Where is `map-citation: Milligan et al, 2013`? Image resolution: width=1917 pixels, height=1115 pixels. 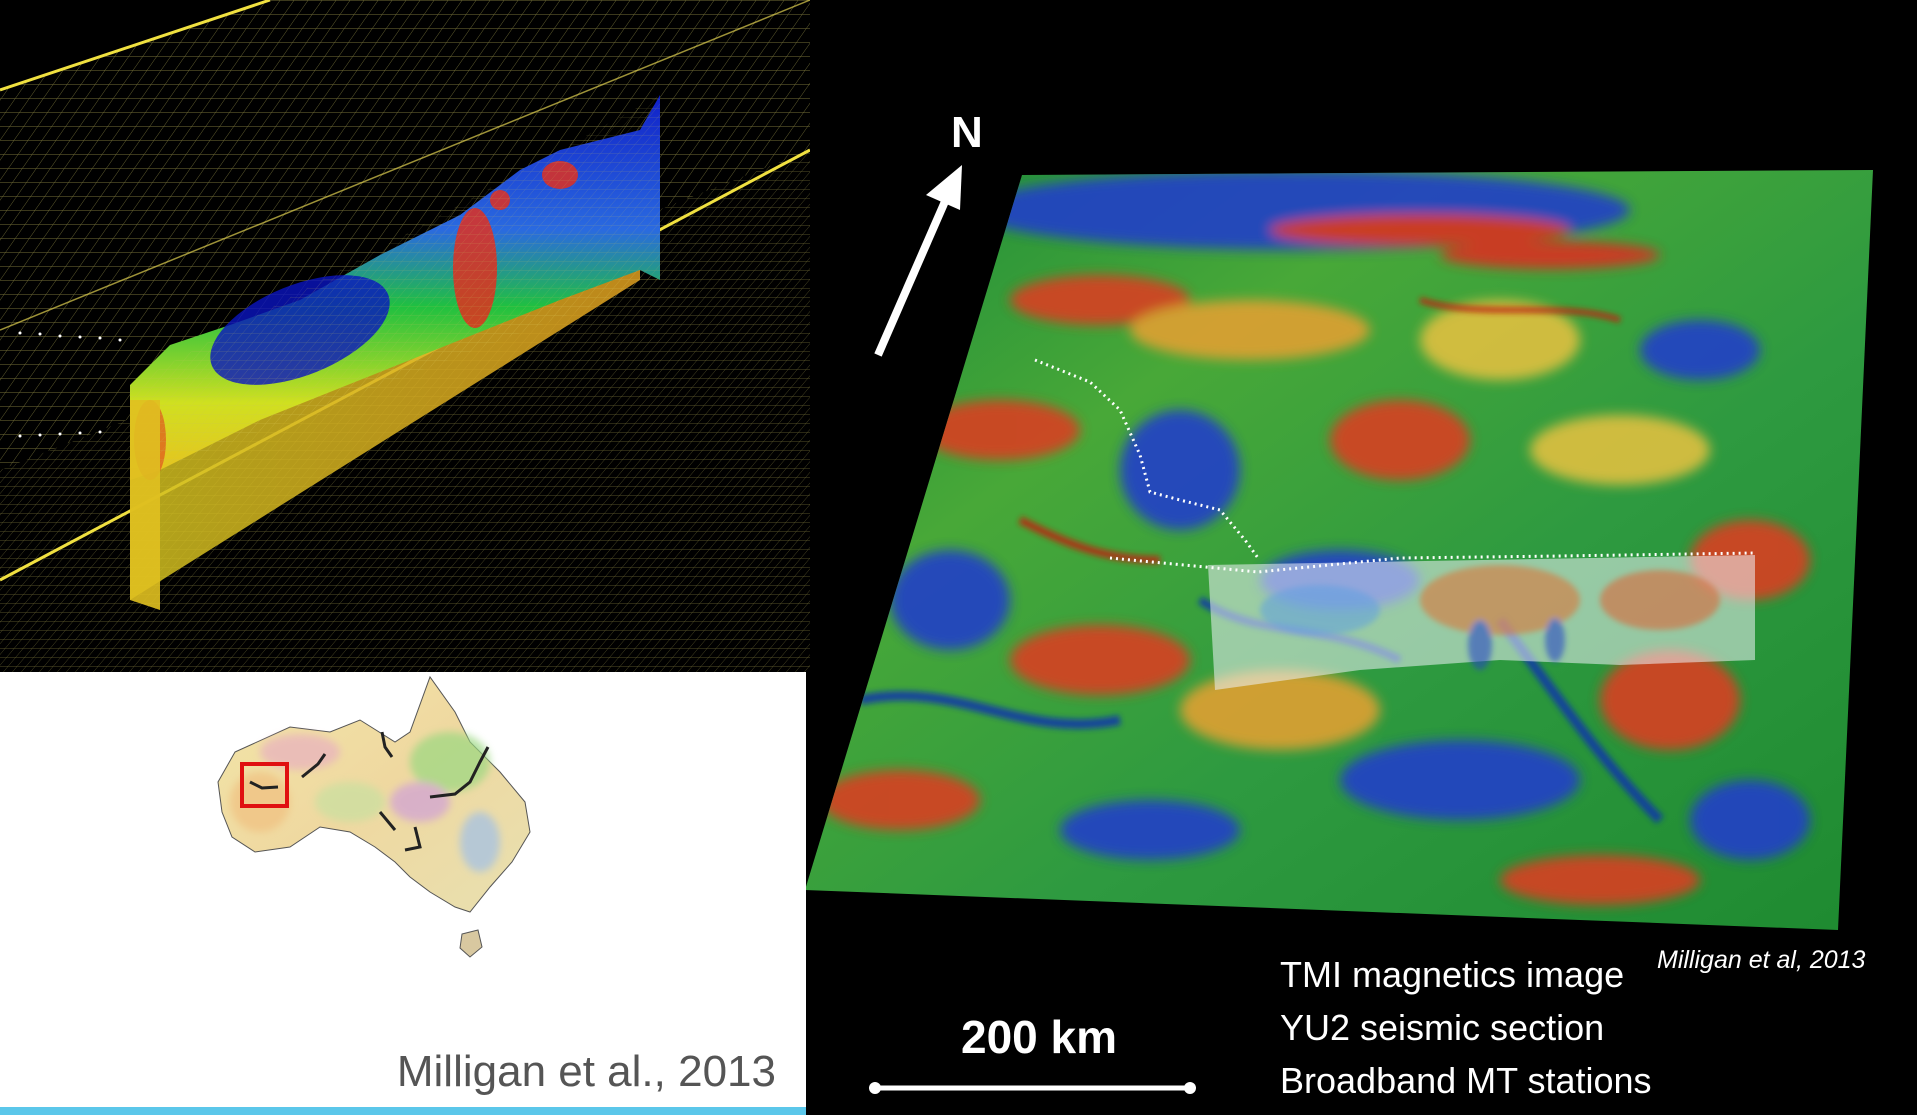 map-citation: Milligan et al, 2013 is located at coordinates (1761, 960).